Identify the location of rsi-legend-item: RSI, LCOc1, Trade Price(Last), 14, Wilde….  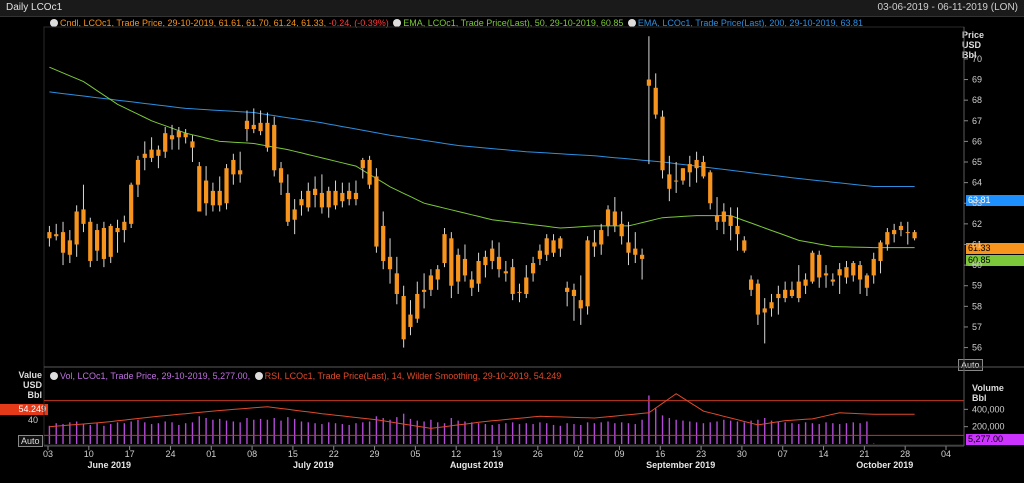
(407, 376).